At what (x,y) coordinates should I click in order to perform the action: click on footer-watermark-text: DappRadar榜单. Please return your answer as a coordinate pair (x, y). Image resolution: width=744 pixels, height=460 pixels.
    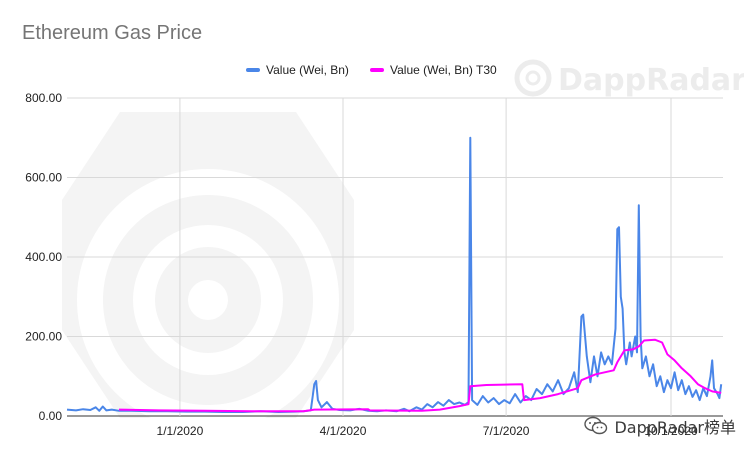
    Looking at the image, I should click on (675, 427).